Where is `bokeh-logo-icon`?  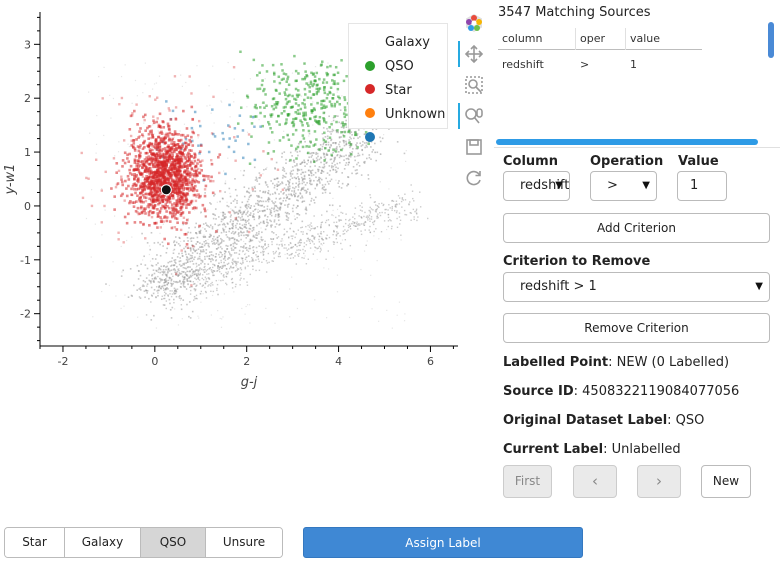
bokeh-logo-icon is located at coordinates (474, 23).